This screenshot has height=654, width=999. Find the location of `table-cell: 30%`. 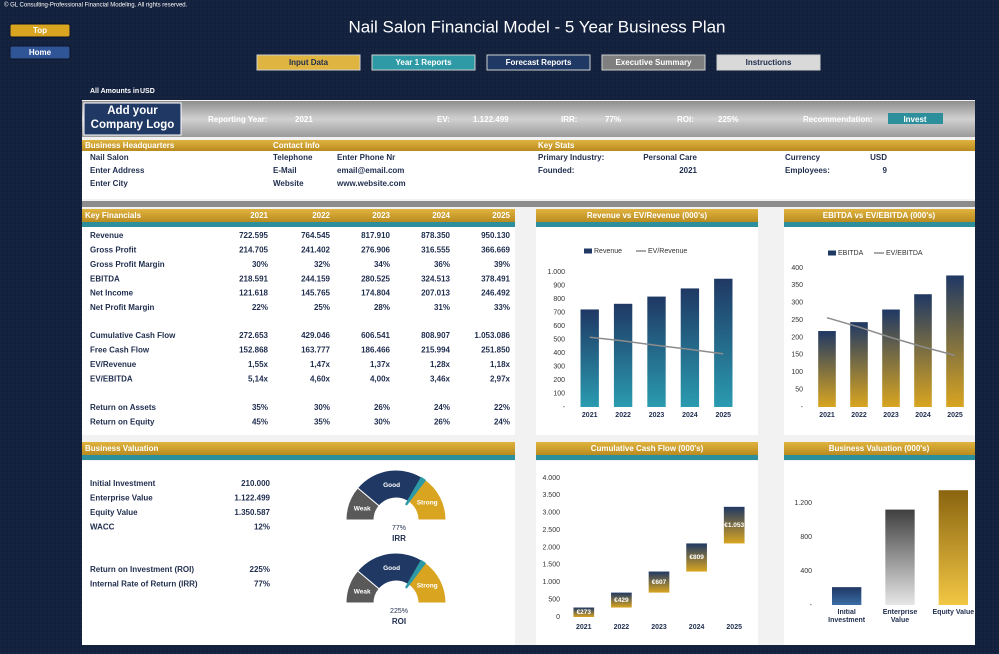

table-cell: 30% is located at coordinates (322, 407).